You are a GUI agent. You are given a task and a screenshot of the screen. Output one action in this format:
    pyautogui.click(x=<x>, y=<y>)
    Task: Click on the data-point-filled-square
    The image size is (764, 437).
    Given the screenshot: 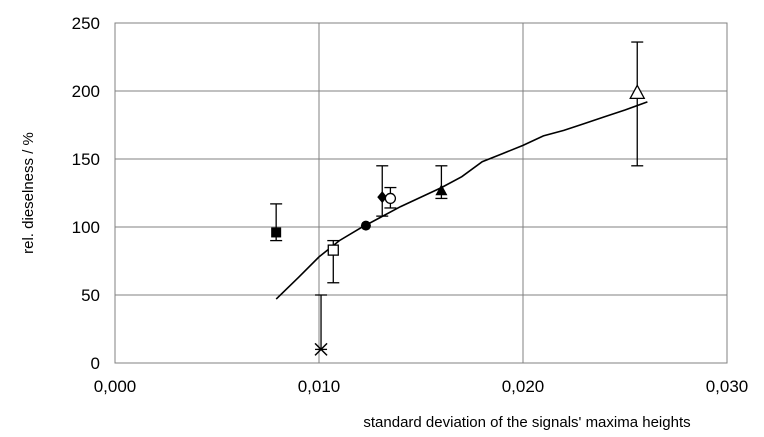 What is the action you would take?
    pyautogui.click(x=276, y=232)
    